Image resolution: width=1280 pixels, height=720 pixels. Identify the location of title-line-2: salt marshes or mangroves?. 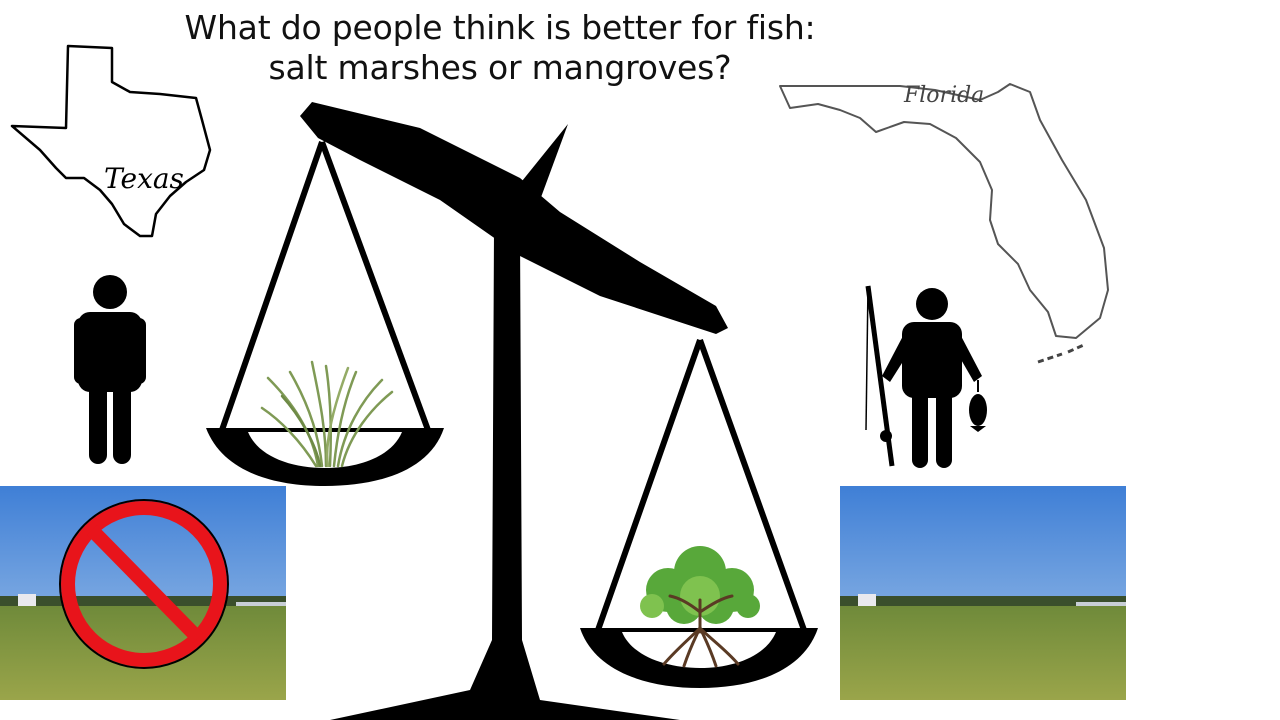
(500, 67).